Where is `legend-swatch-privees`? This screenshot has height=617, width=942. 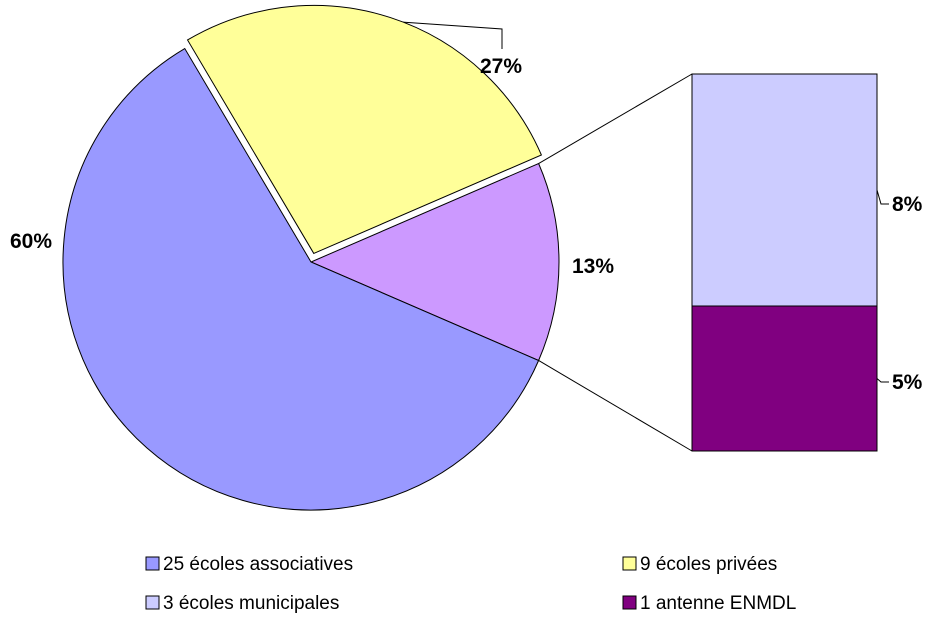 legend-swatch-privees is located at coordinates (629, 563).